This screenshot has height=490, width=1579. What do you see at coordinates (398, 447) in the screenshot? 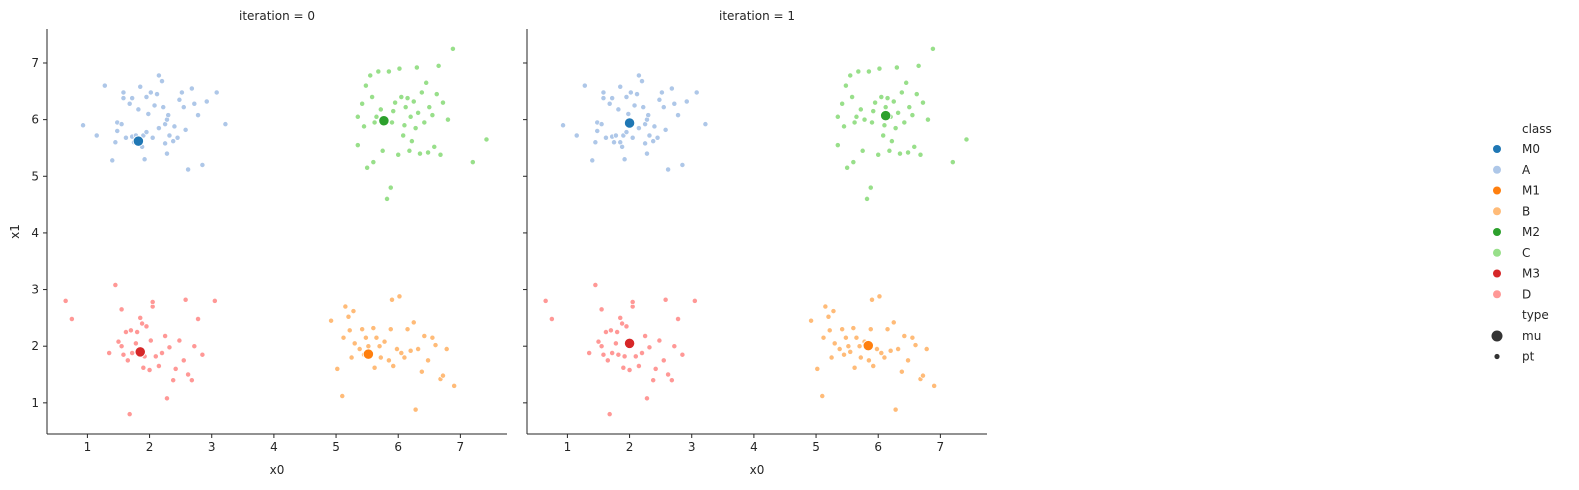
I see `x-tick-label: 6` at bounding box center [398, 447].